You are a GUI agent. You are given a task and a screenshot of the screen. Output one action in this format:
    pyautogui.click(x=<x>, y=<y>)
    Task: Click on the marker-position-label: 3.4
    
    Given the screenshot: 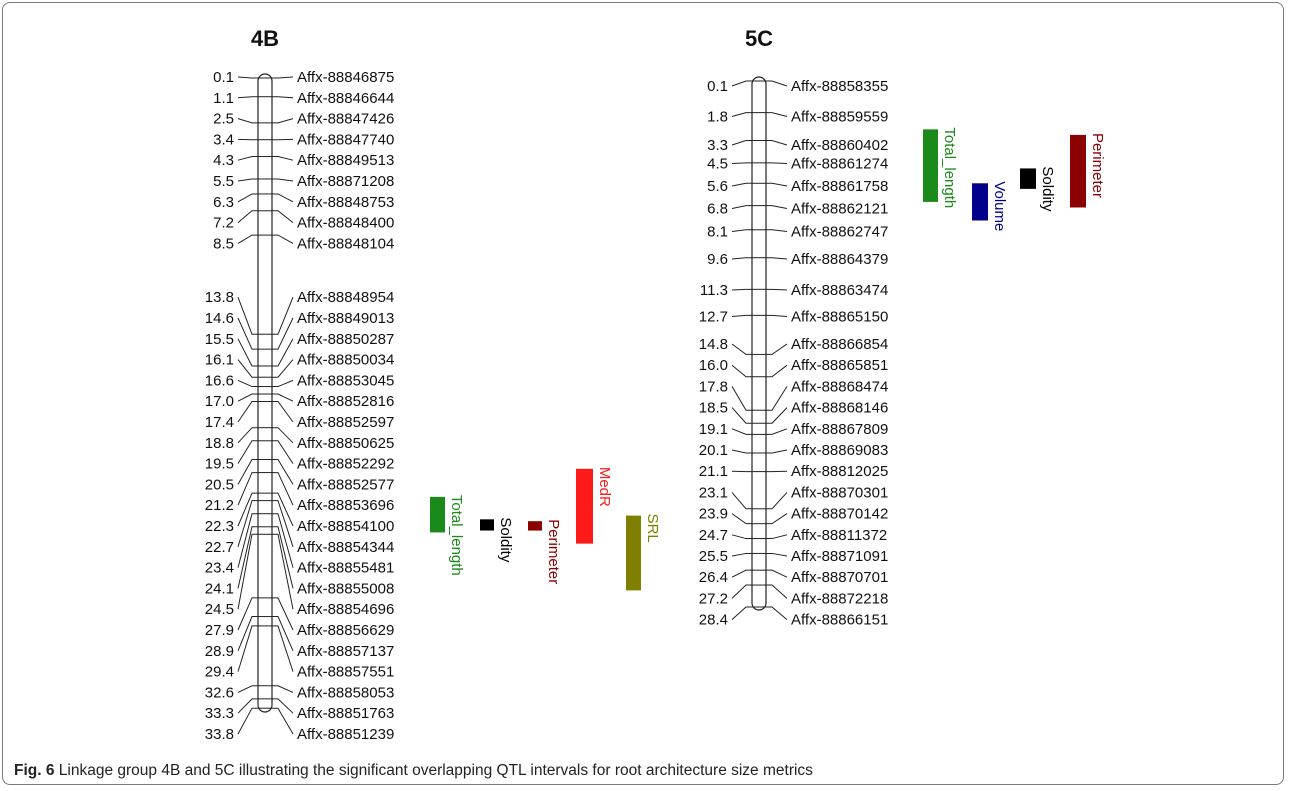 What is the action you would take?
    pyautogui.click(x=223, y=139)
    